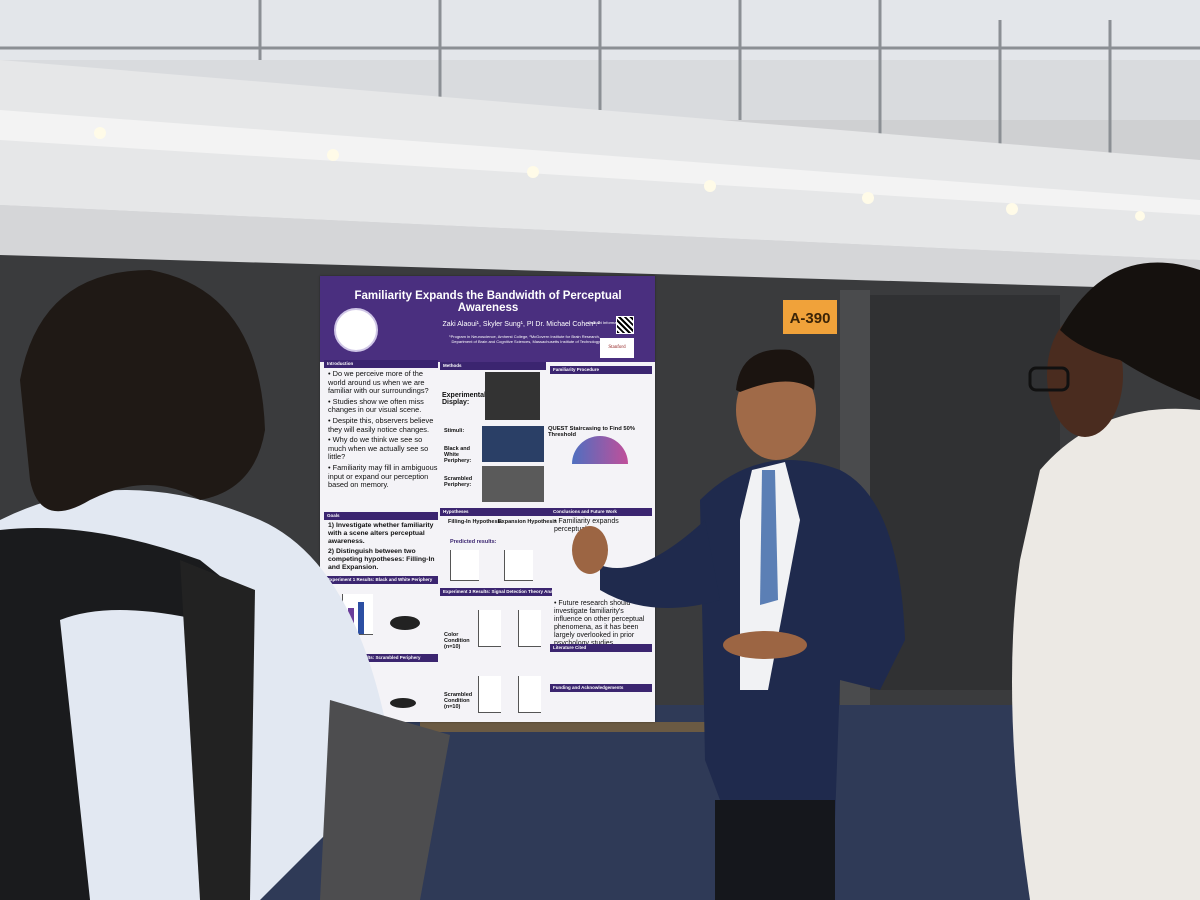 This screenshot has height=900, width=1200. Describe the element at coordinates (458, 482) in the screenshot. I see `method-label: Scrambled Periphery:` at that location.